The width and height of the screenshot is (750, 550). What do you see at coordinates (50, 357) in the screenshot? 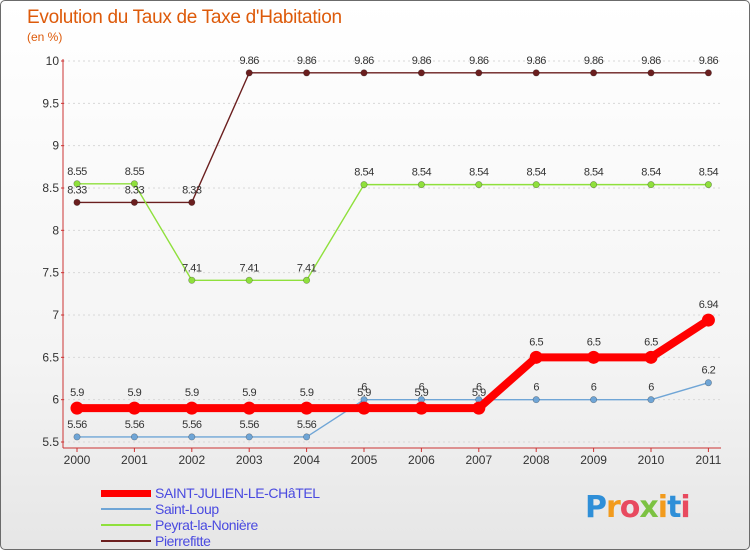
I see `y-tick-label: 6.5` at bounding box center [50, 357].